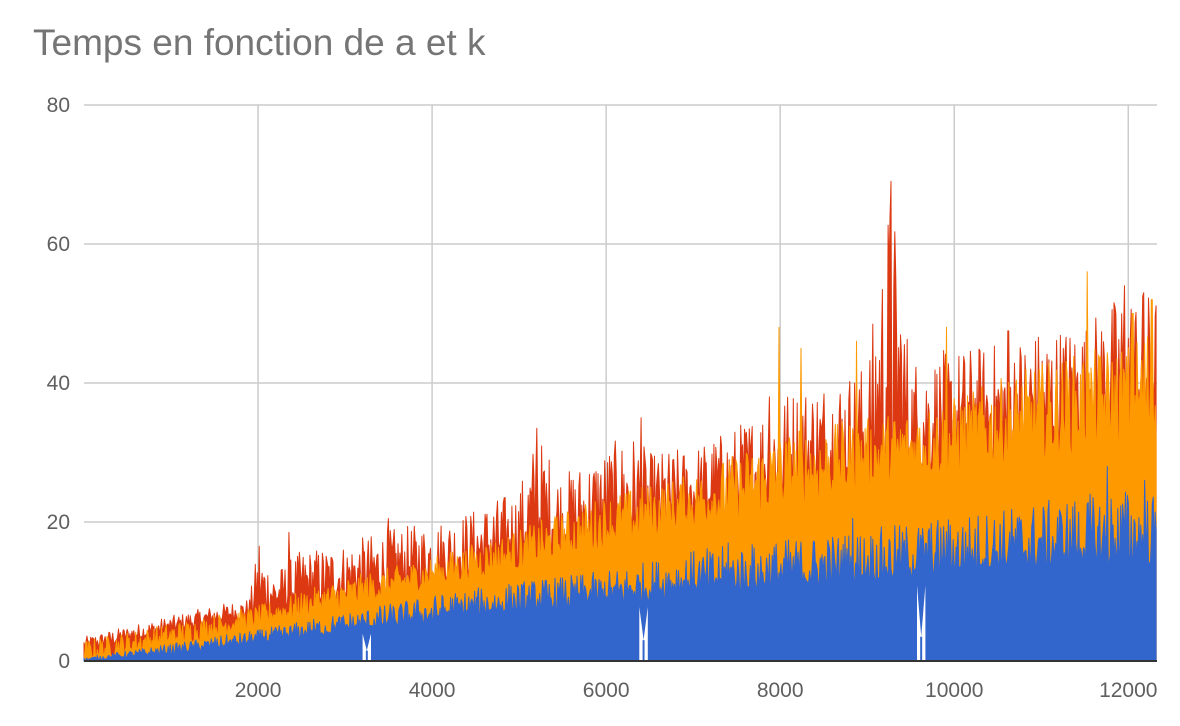 This screenshot has width=1180, height=726. Describe the element at coordinates (258, 690) in the screenshot. I see `x-tick-label-2000: 2000` at that location.